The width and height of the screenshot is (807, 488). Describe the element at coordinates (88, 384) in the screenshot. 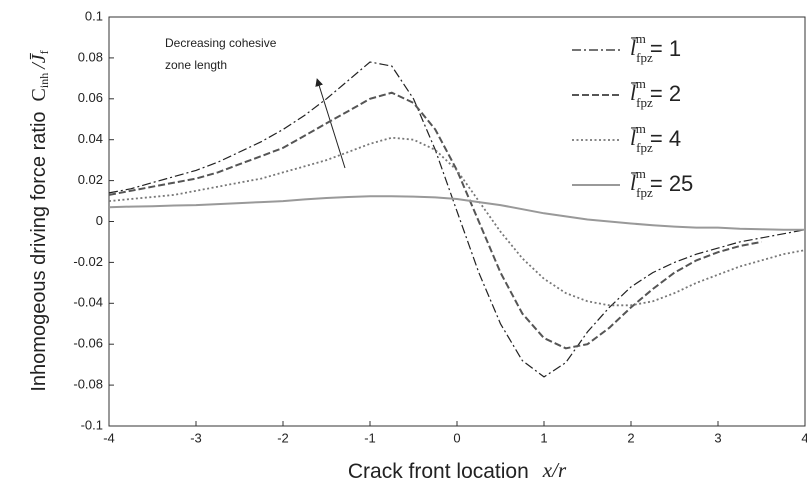

I see `y-tick-label: -0.08` at that location.